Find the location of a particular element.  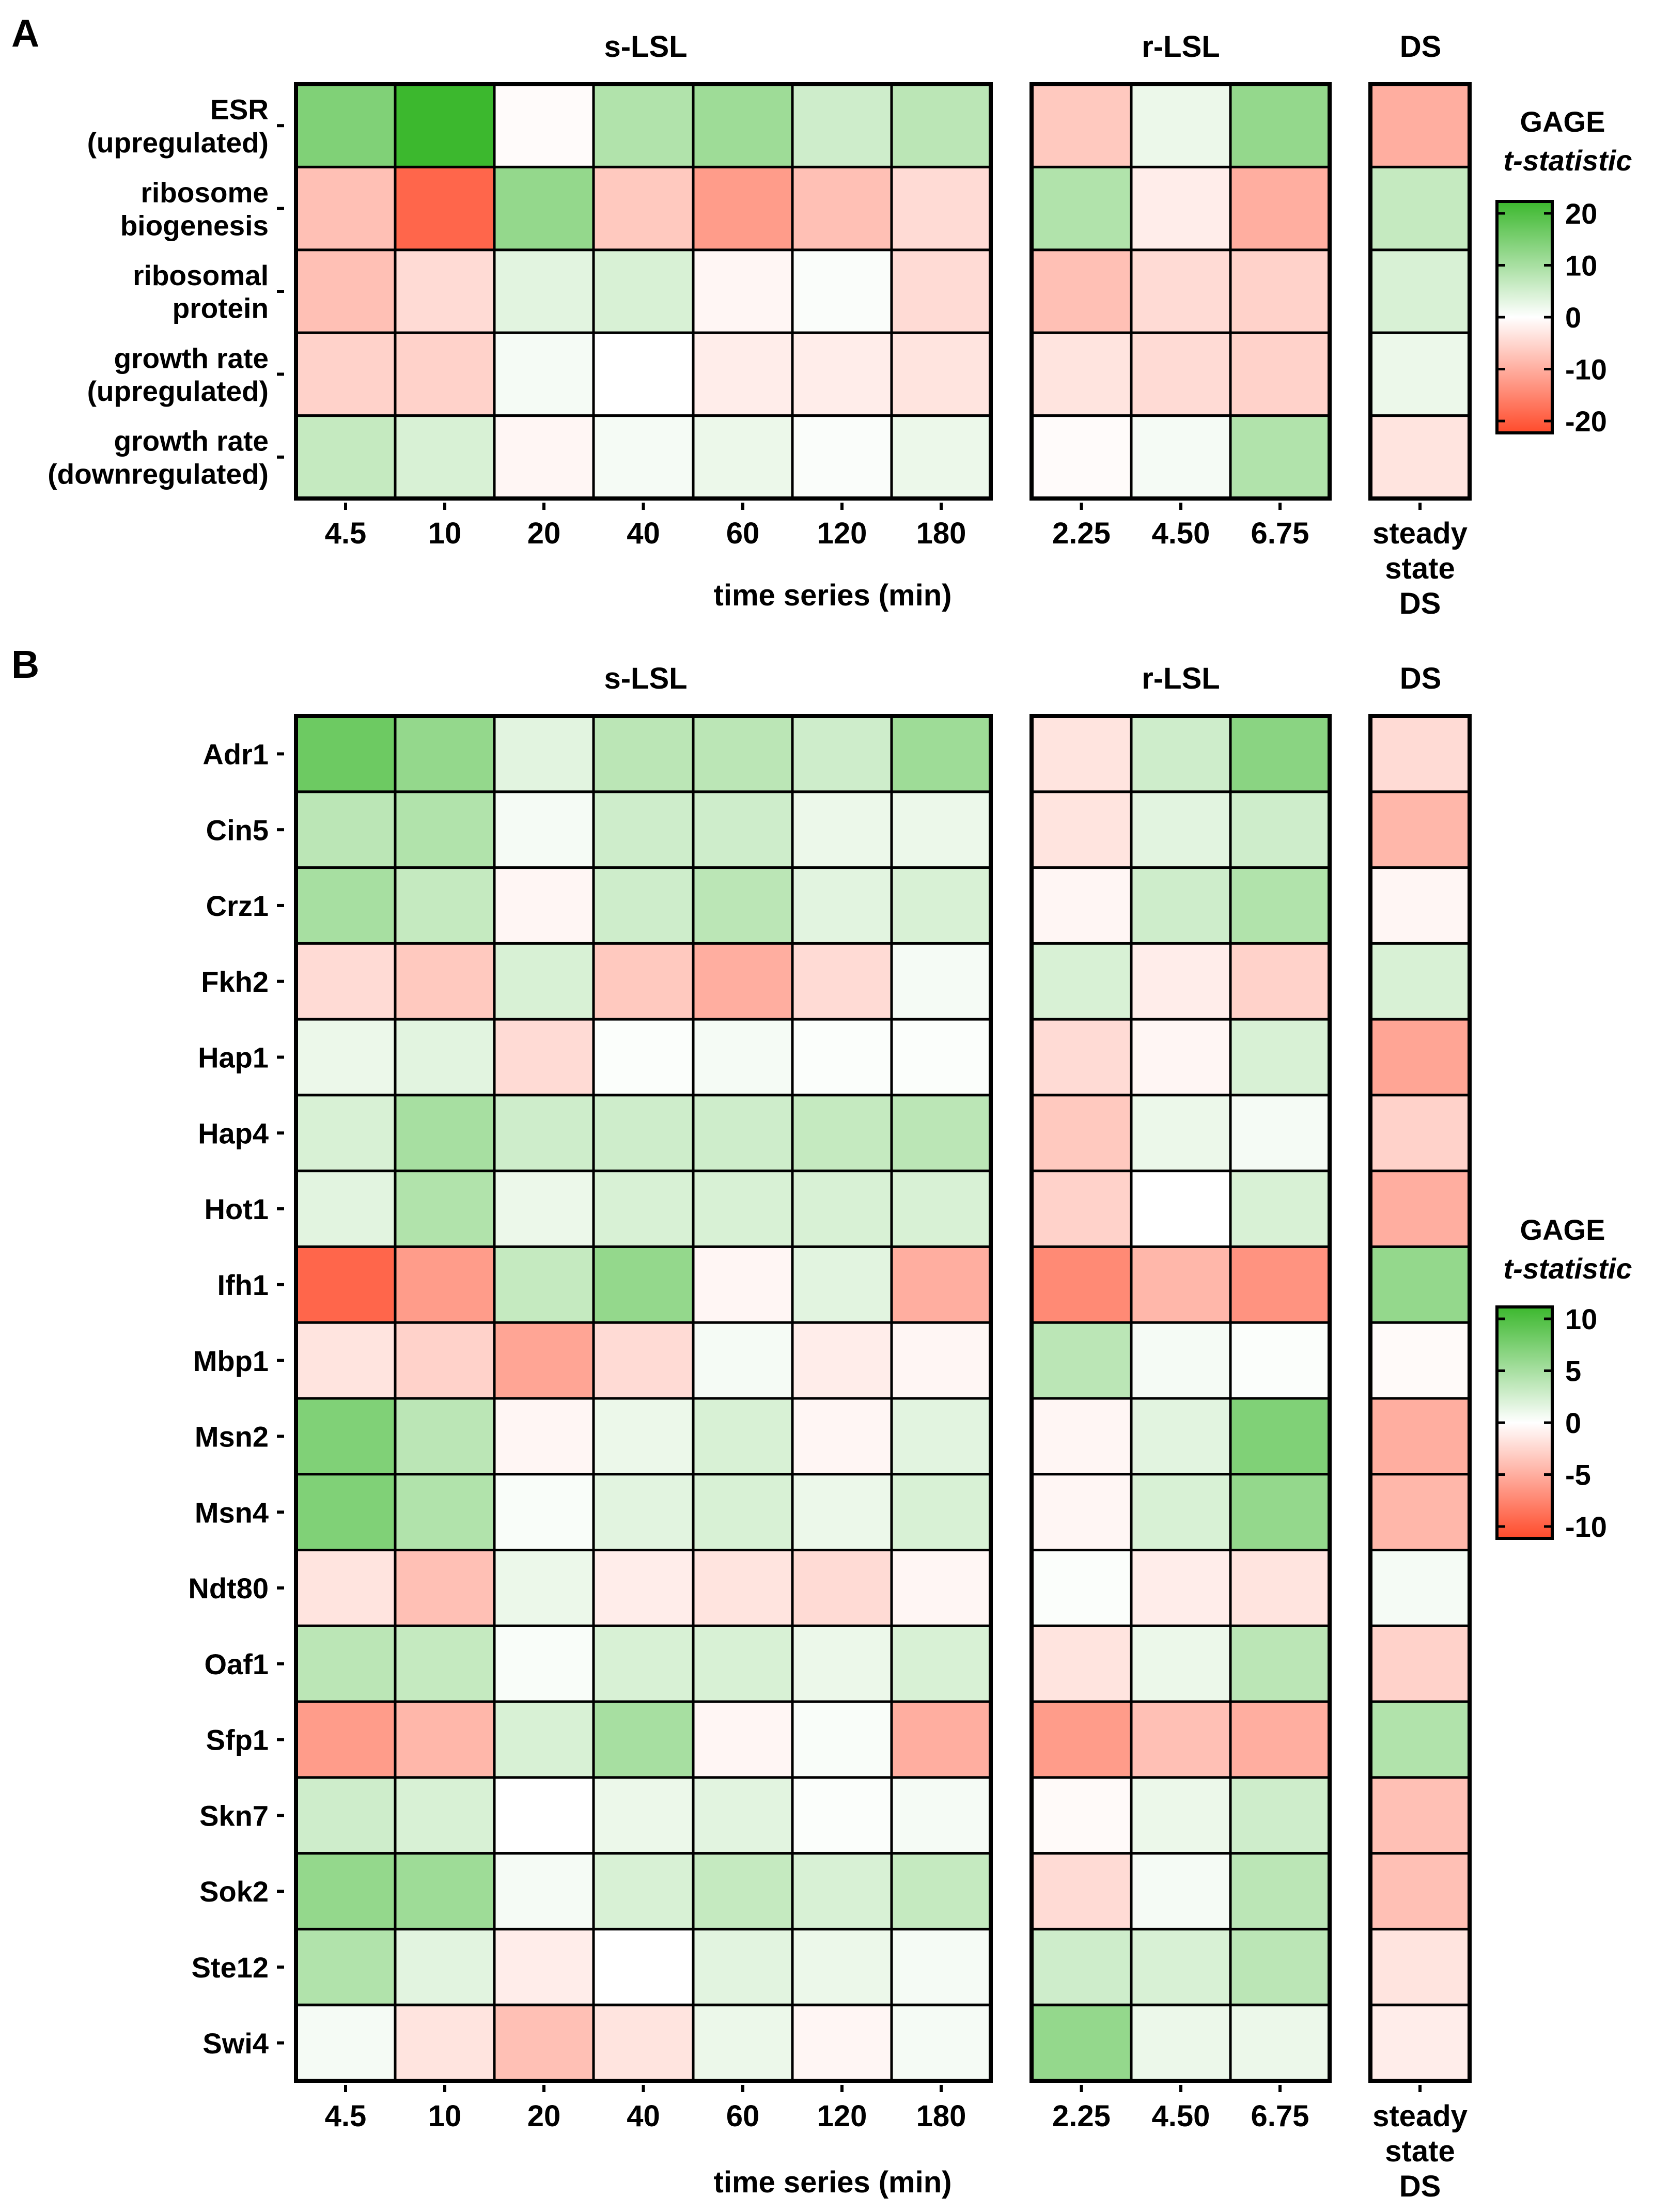

heatmap-cell-ndt80-ds-steady is located at coordinates (1420, 1588).